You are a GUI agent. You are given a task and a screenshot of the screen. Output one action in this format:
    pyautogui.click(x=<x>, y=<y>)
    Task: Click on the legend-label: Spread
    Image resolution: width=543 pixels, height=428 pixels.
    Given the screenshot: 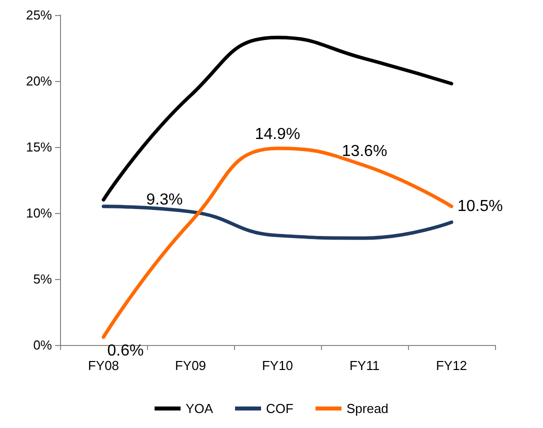 What is the action you would take?
    pyautogui.click(x=367, y=408)
    